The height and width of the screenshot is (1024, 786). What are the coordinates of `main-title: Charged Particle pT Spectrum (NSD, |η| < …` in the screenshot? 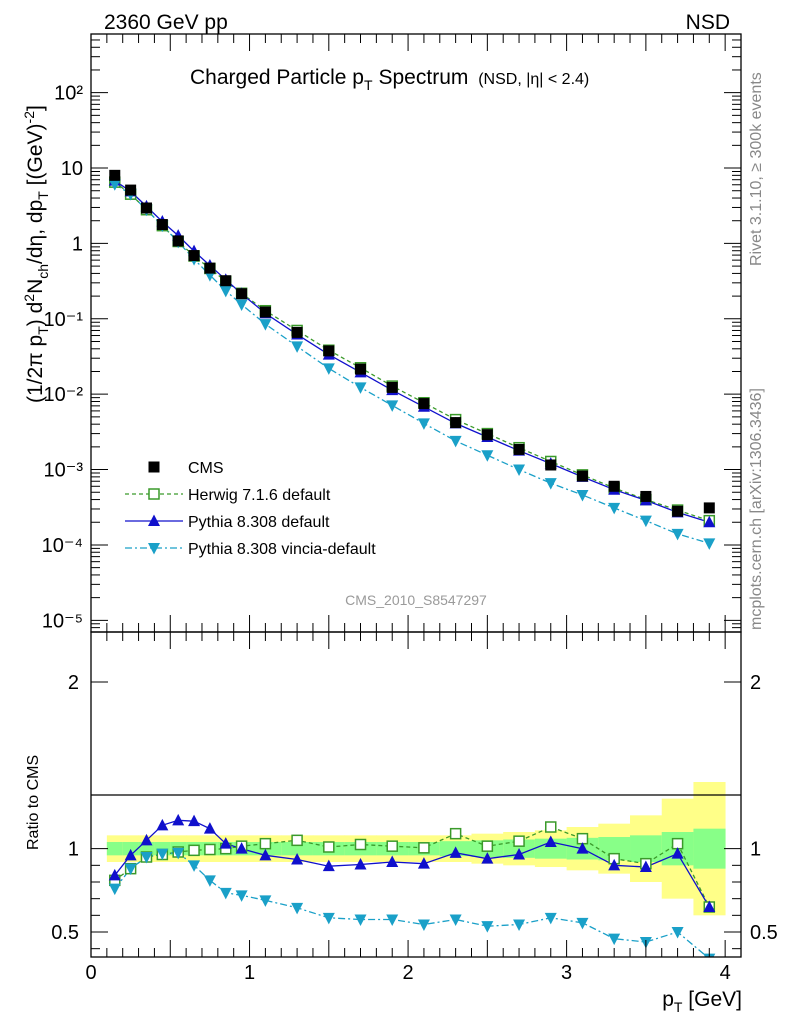 It's located at (389, 79).